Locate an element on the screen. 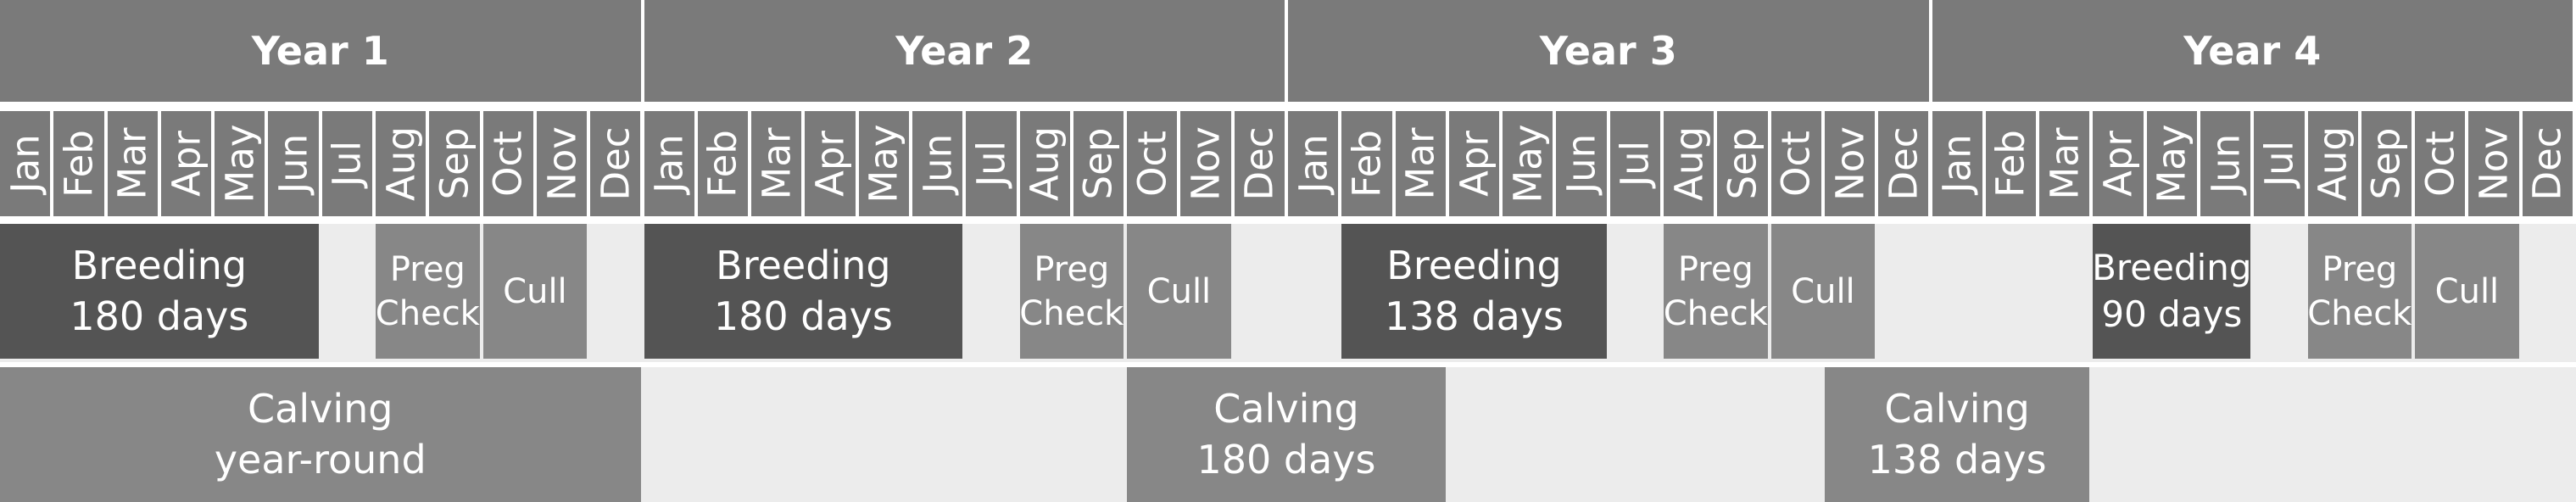  breeding-block: Breeding 138 days is located at coordinates (1474, 291).